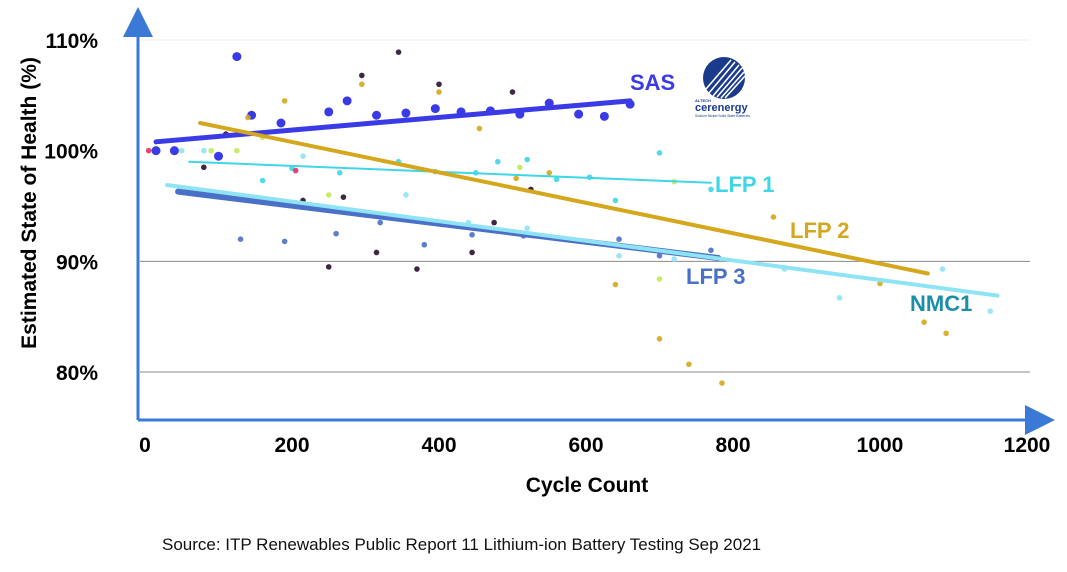 The width and height of the screenshot is (1067, 572). What do you see at coordinates (29, 203) in the screenshot?
I see `y-axis-title: Estimated State of Health (%)` at bounding box center [29, 203].